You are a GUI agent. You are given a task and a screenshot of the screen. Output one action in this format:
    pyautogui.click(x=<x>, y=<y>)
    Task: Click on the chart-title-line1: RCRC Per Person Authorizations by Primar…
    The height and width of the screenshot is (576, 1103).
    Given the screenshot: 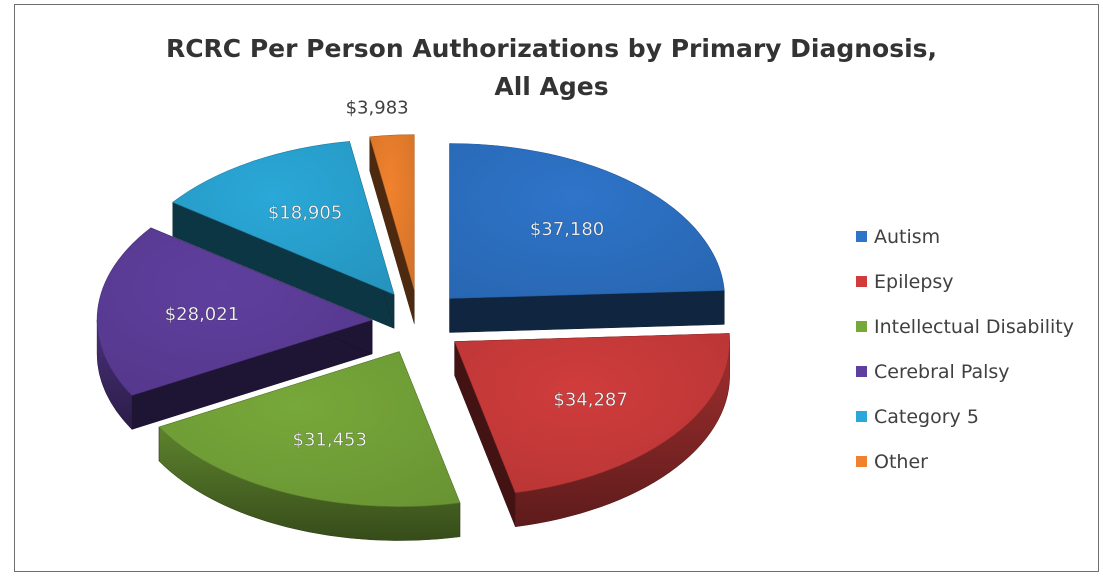 What is the action you would take?
    pyautogui.click(x=551, y=48)
    